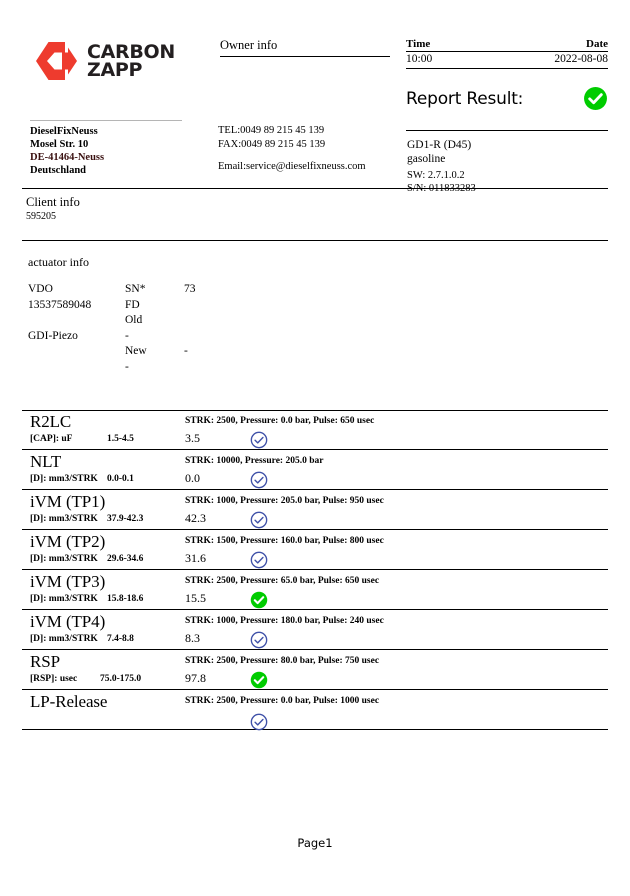 Image resolution: width=630 pixels, height=896 pixels. What do you see at coordinates (134, 320) in the screenshot?
I see `actuator-cell-middle: Old` at bounding box center [134, 320].